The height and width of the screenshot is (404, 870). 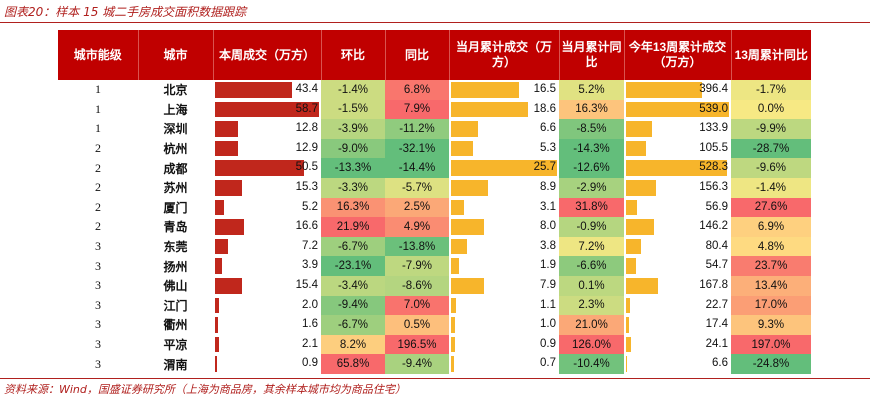 What do you see at coordinates (267, 168) in the screenshot?
I see `week-volume-cell: 50.5` at bounding box center [267, 168].